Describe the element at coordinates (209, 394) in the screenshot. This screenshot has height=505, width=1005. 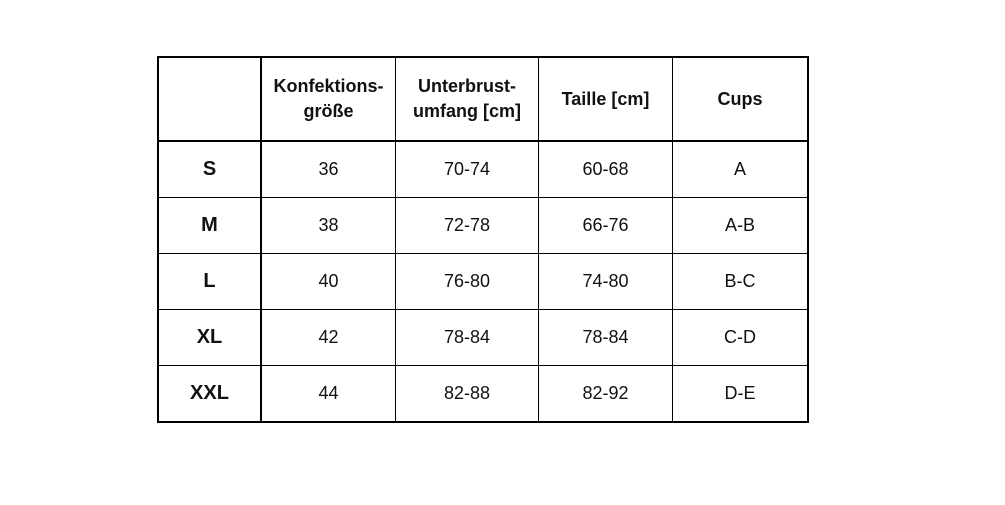
I see `cell-size: XXL` at that location.